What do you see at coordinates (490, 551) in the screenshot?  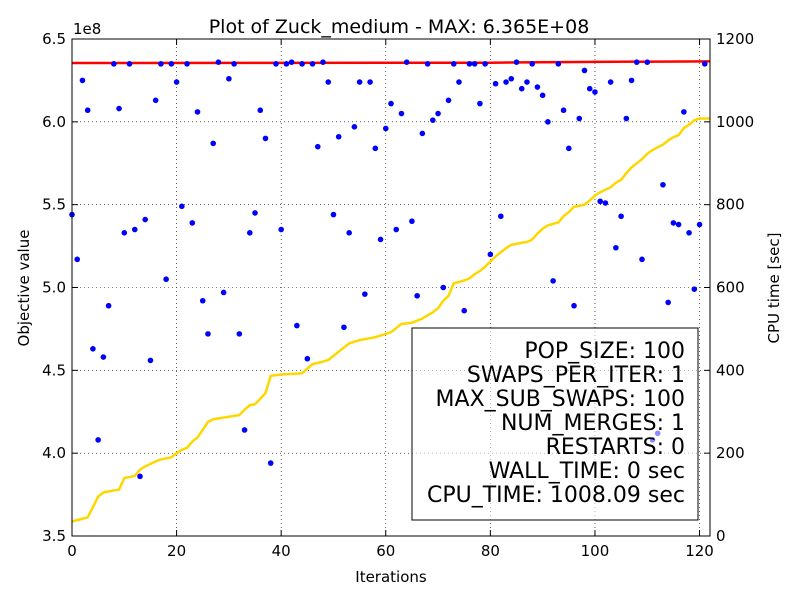 I see `x-tick-label: 80` at bounding box center [490, 551].